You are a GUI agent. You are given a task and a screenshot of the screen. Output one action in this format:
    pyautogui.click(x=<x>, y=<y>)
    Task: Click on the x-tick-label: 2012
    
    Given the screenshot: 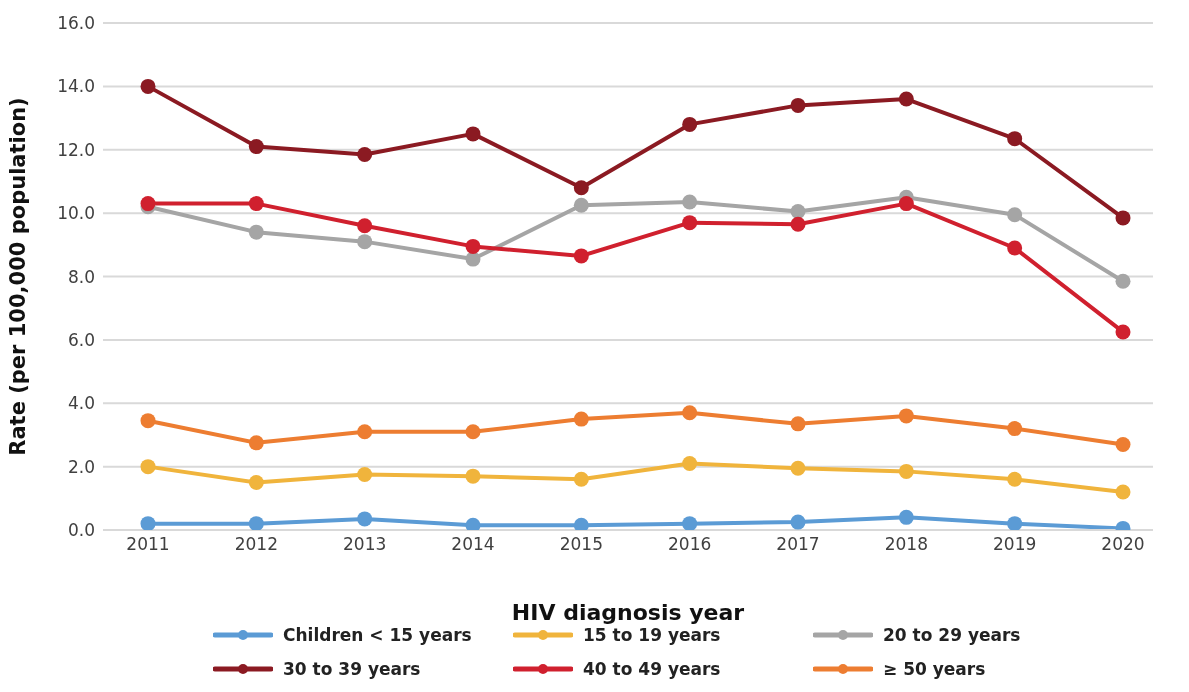 What is the action you would take?
    pyautogui.click(x=256, y=544)
    